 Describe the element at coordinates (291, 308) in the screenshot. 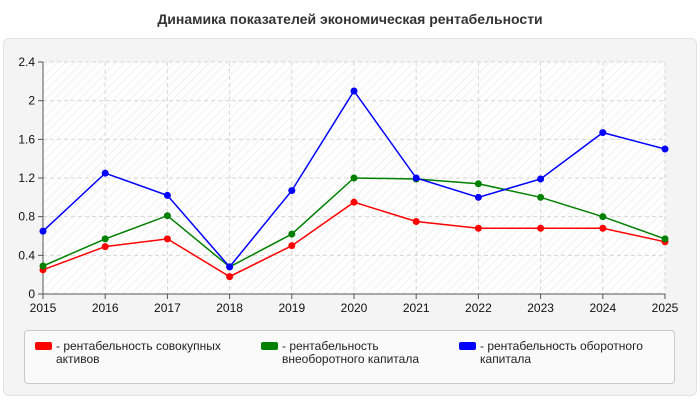

I see `x-tick-label: 2019` at that location.